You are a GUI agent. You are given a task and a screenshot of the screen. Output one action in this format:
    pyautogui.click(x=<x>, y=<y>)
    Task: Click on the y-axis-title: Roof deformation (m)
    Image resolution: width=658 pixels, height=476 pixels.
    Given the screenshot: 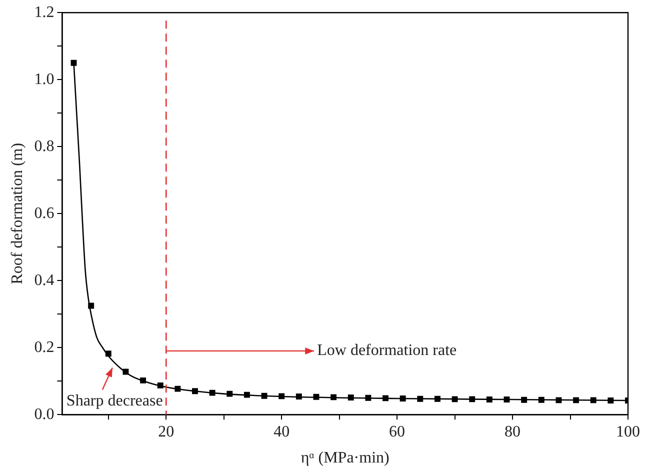 What is the action you would take?
    pyautogui.click(x=17, y=213)
    